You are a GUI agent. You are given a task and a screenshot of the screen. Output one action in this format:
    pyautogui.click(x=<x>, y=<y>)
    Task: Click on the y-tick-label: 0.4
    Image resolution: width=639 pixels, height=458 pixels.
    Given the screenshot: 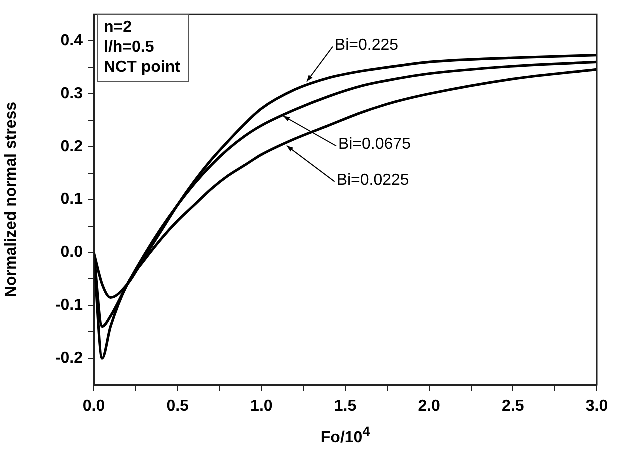 What is the action you would take?
    pyautogui.click(x=72, y=41)
    